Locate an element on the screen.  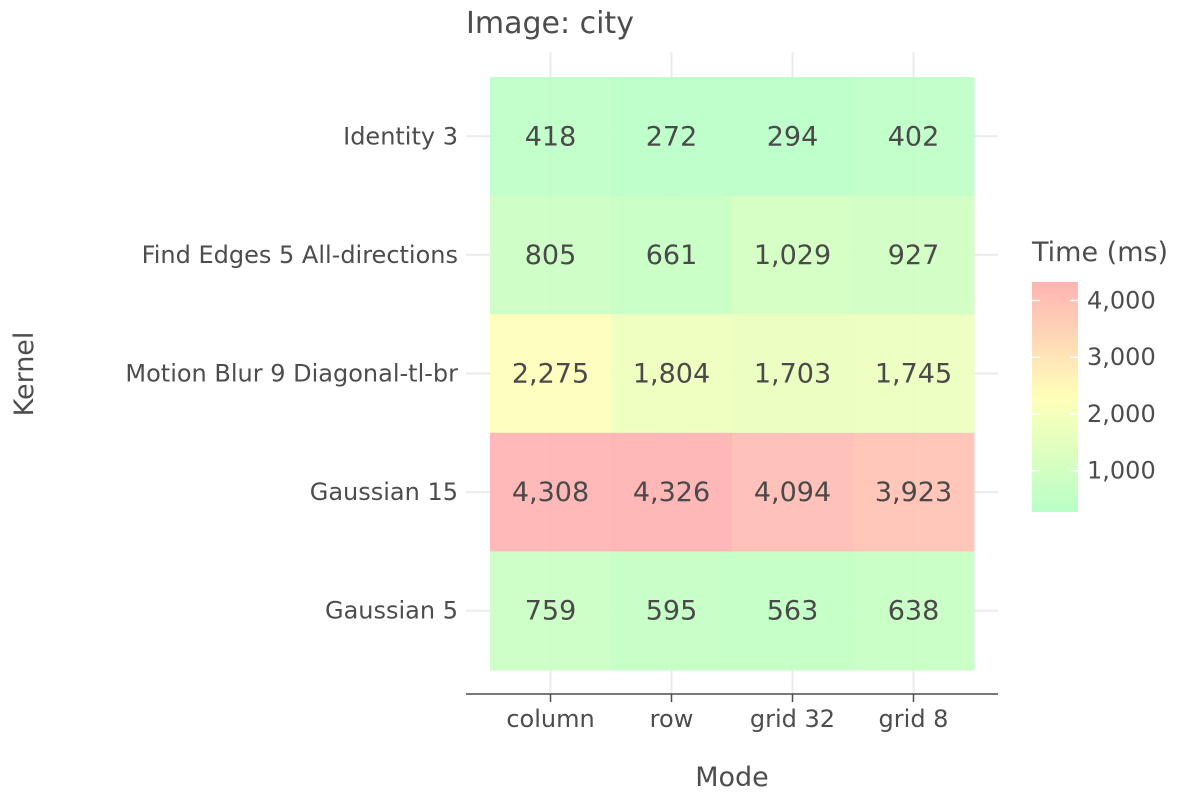
legend-tick-label: 3,000 is located at coordinates (1121, 357).